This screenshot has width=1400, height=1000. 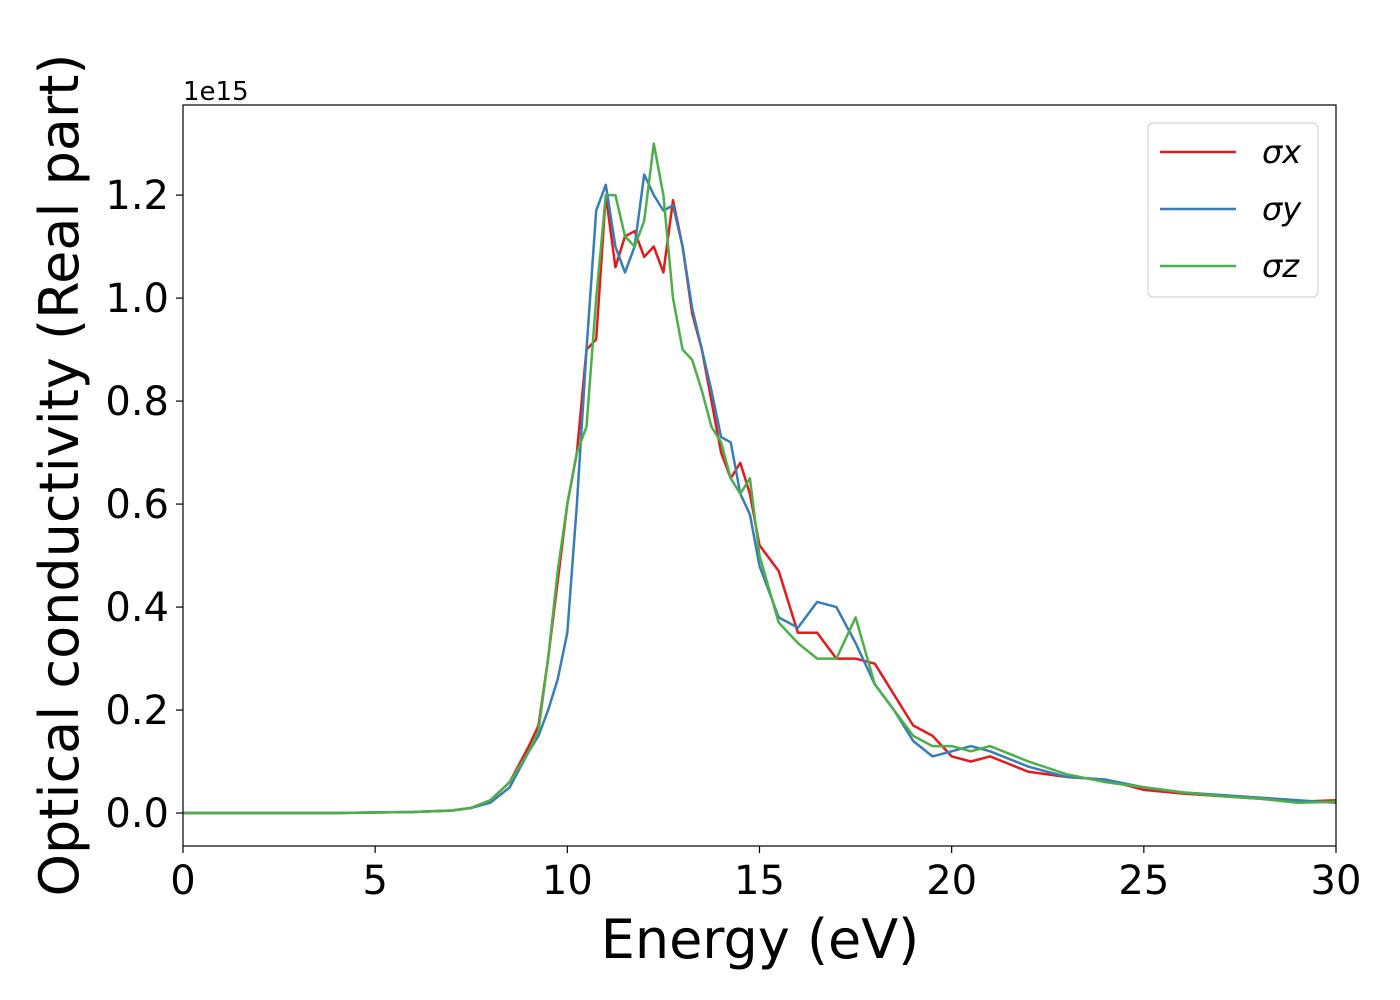 What do you see at coordinates (1281, 266) in the screenshot?
I see `legend-label: σz` at bounding box center [1281, 266].